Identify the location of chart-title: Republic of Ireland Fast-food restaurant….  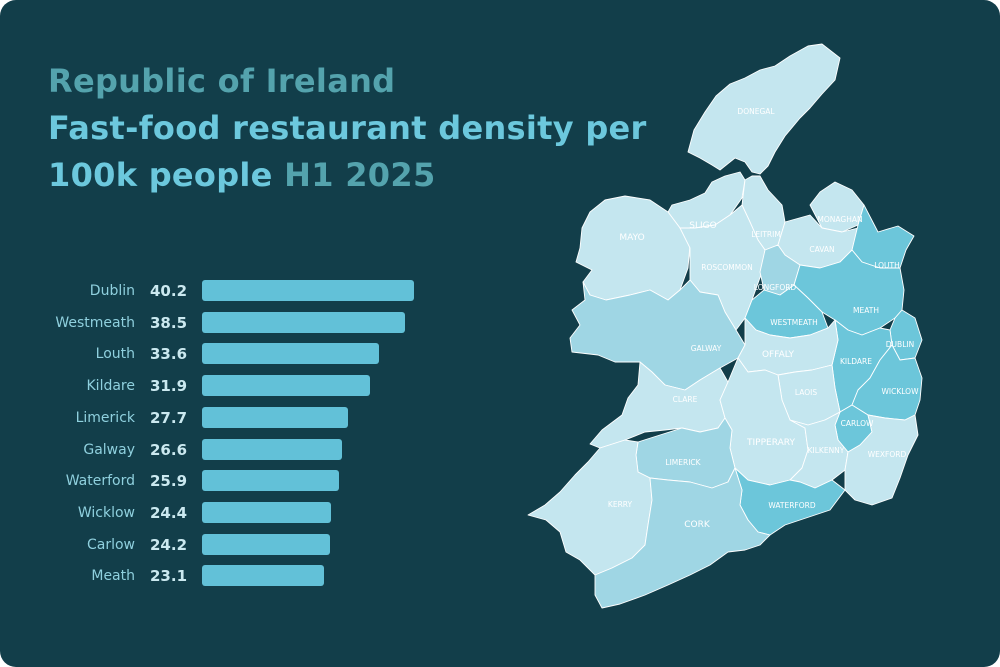
(347, 128).